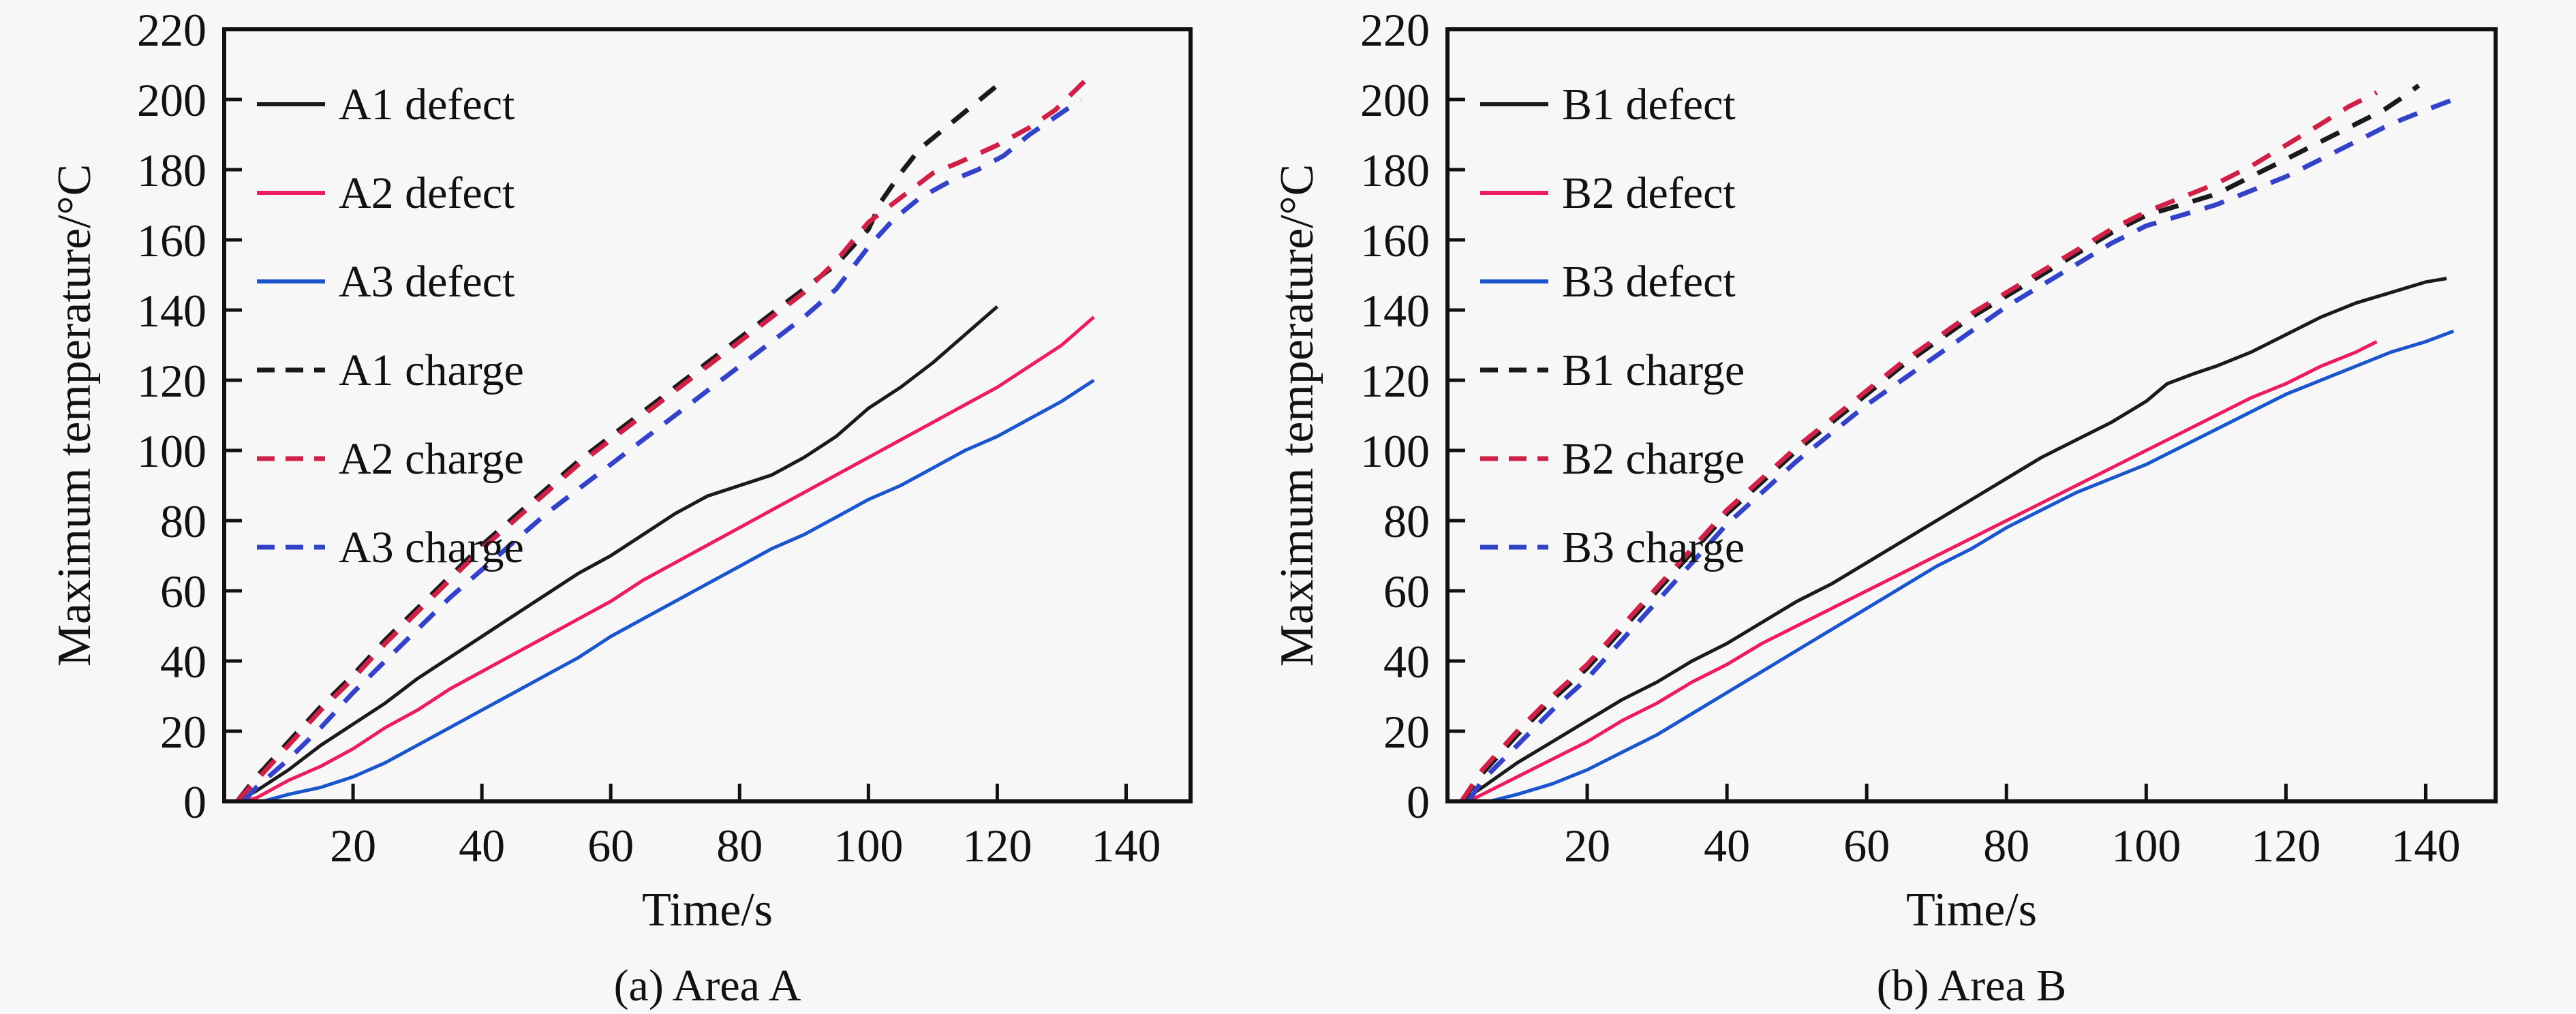  I want to click on legend-label: B1 charge, so click(1653, 370).